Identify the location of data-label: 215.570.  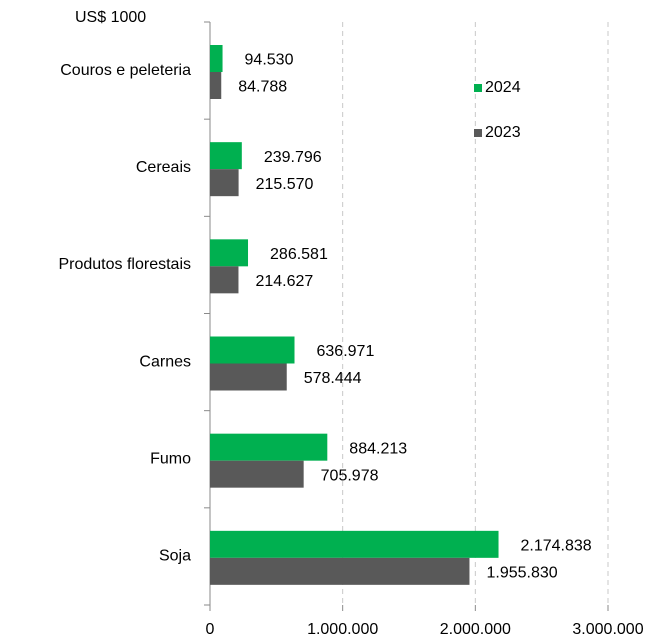
(285, 184).